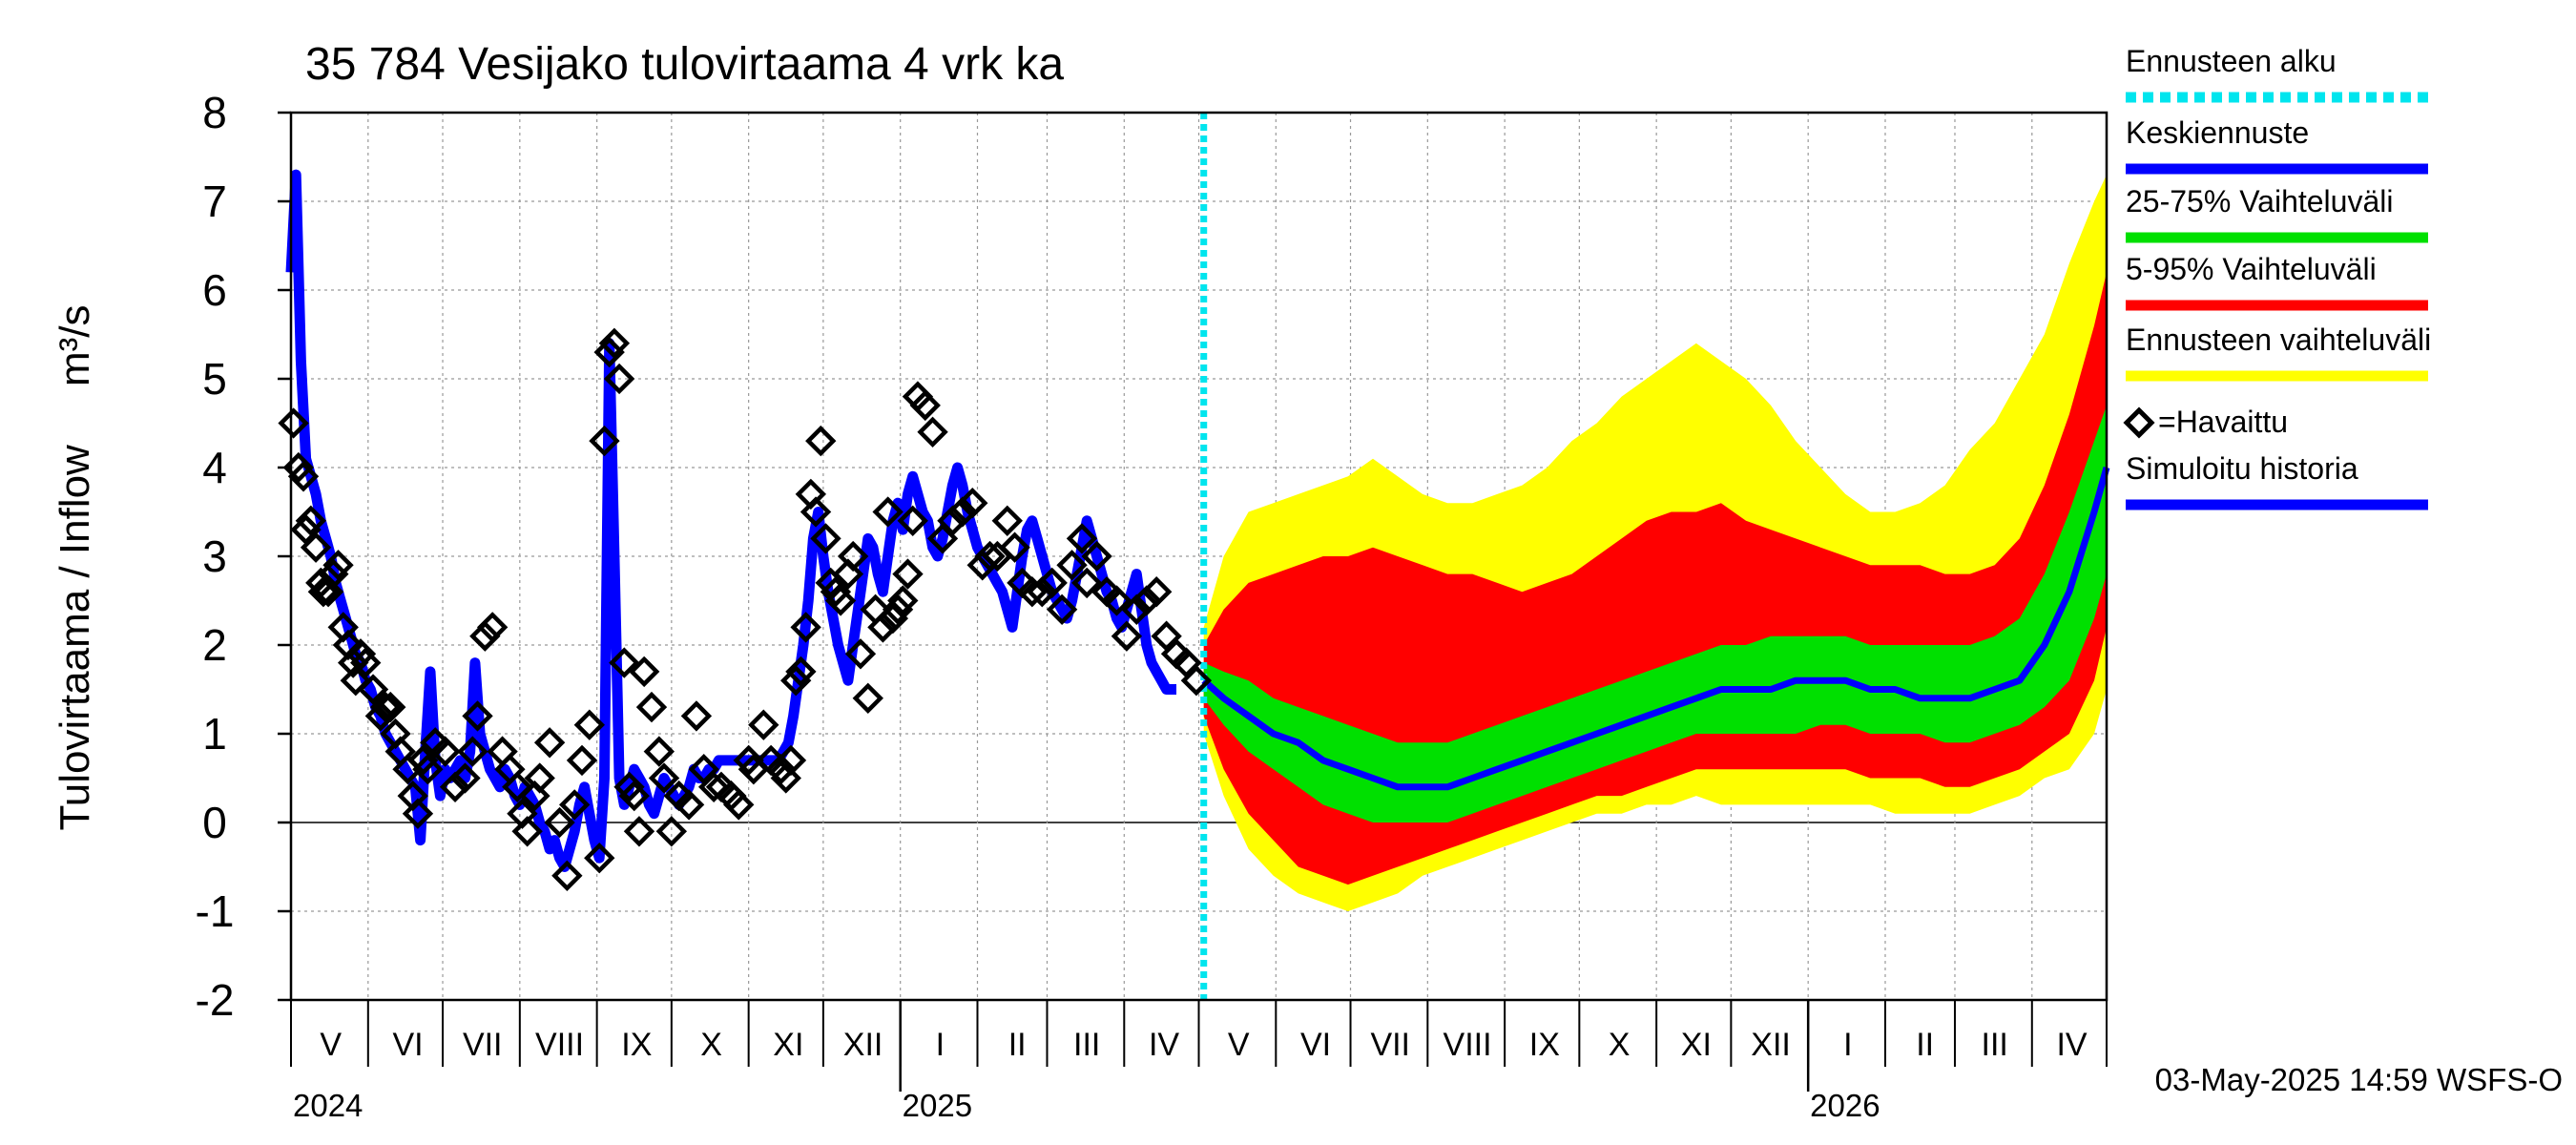 This screenshot has width=2576, height=1145. I want to click on x-month-label: VII, so click(1390, 1045).